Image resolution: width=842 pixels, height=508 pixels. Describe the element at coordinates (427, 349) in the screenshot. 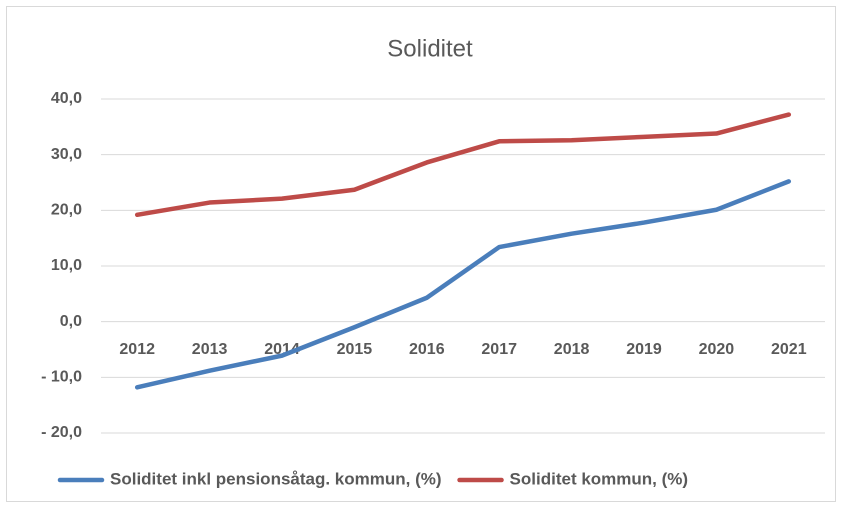

I see `x-tick-label: 2016` at that location.